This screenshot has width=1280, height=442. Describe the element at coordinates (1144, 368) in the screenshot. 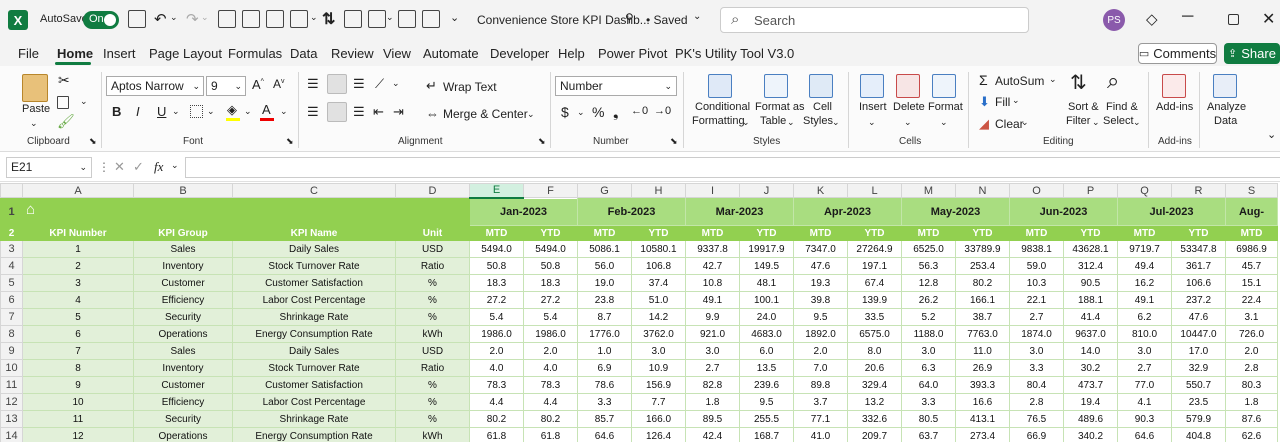

I see `table-cell-value: 2.7` at that location.